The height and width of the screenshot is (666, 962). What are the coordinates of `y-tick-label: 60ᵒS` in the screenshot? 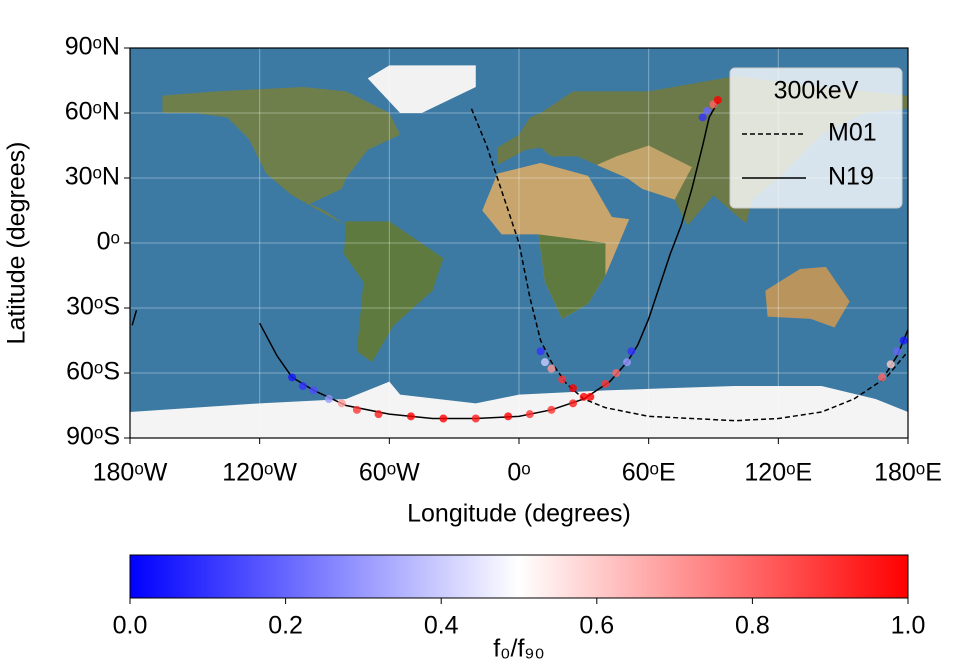 It's located at (93, 372).